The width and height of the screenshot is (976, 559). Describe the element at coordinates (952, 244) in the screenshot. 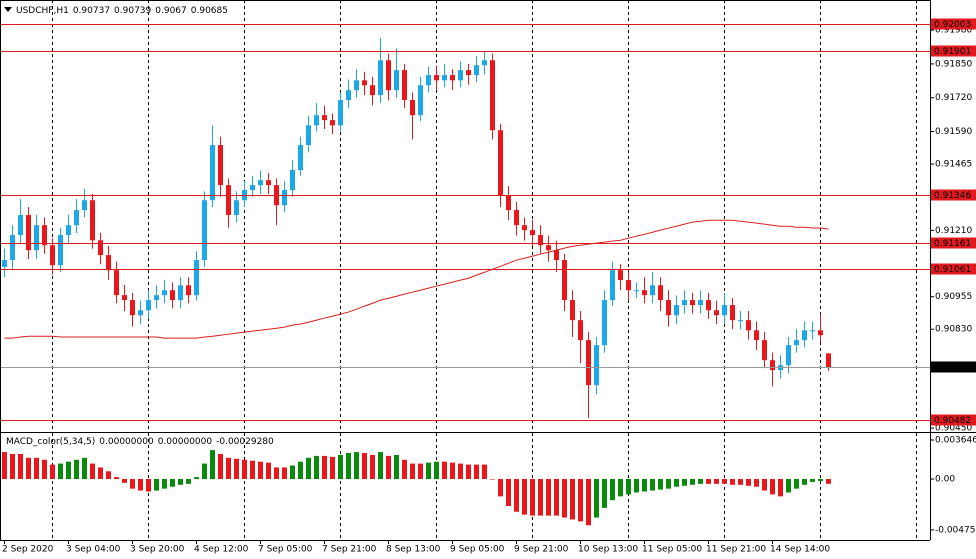

I see `price-level-label: 0.91161` at that location.